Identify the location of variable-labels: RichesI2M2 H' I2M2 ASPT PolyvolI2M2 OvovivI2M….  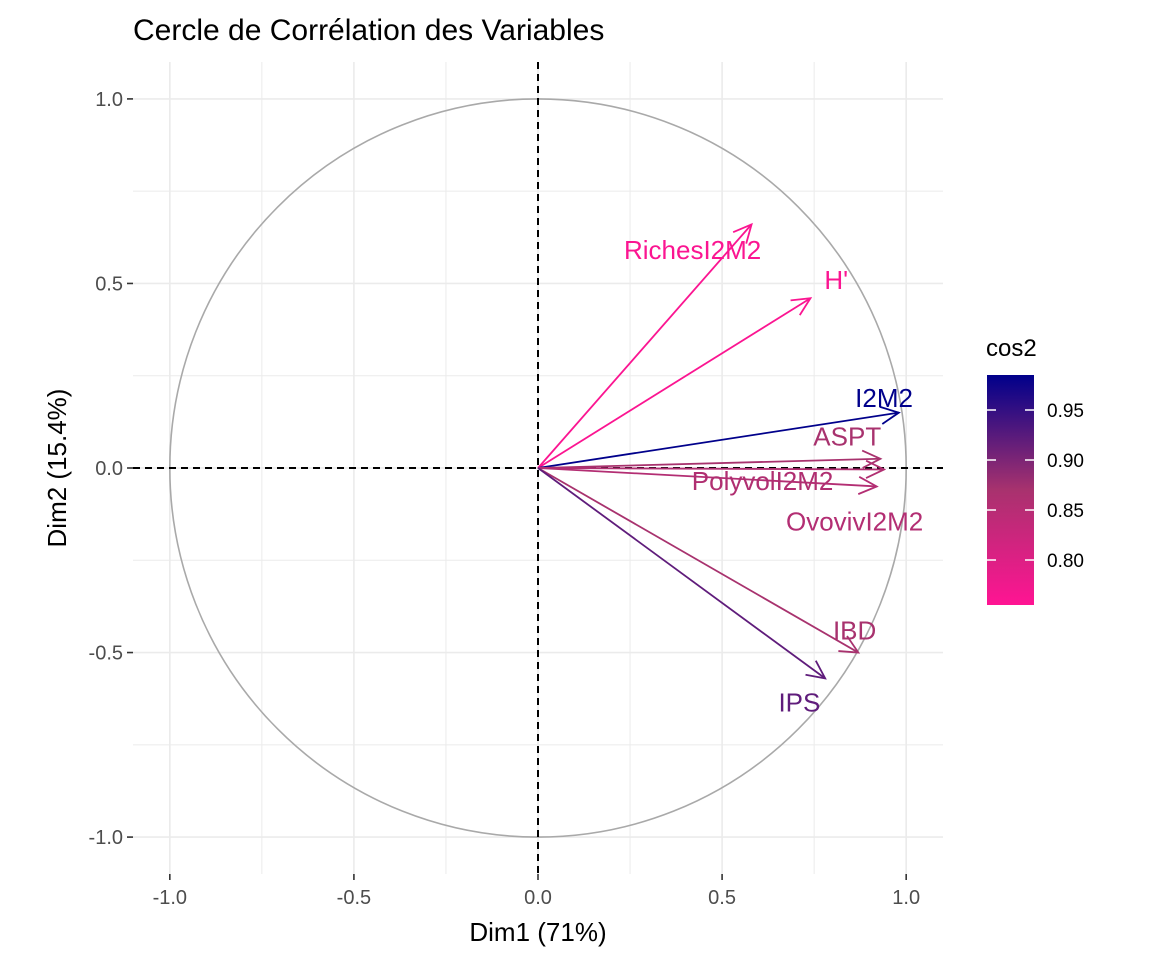
(773, 476).